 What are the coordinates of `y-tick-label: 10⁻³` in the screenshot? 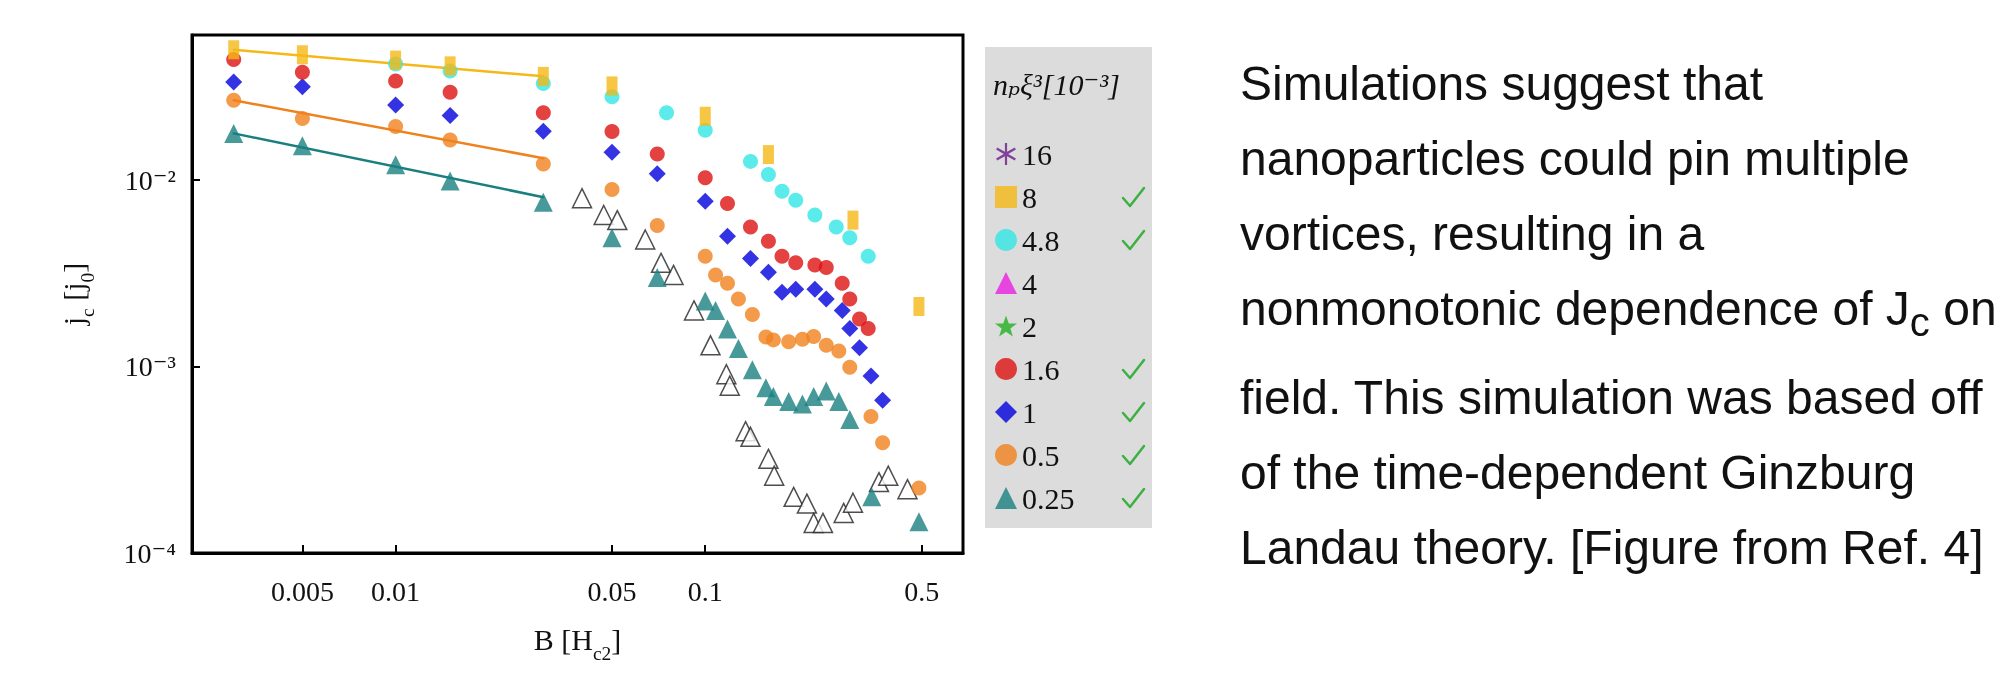 It's located at (150, 367).